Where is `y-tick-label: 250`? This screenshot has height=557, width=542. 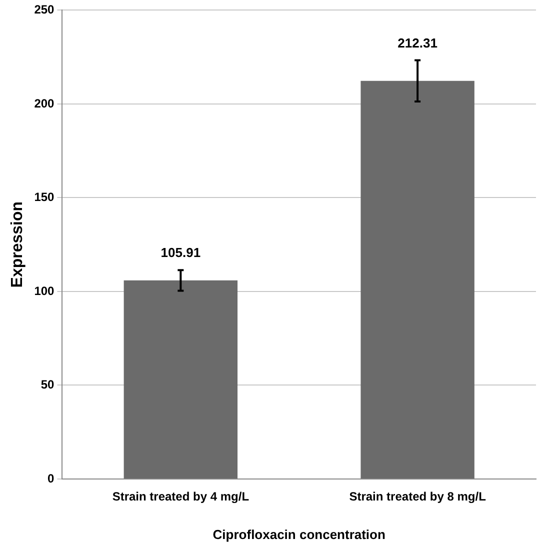 y-tick-label: 250 is located at coordinates (44, 9).